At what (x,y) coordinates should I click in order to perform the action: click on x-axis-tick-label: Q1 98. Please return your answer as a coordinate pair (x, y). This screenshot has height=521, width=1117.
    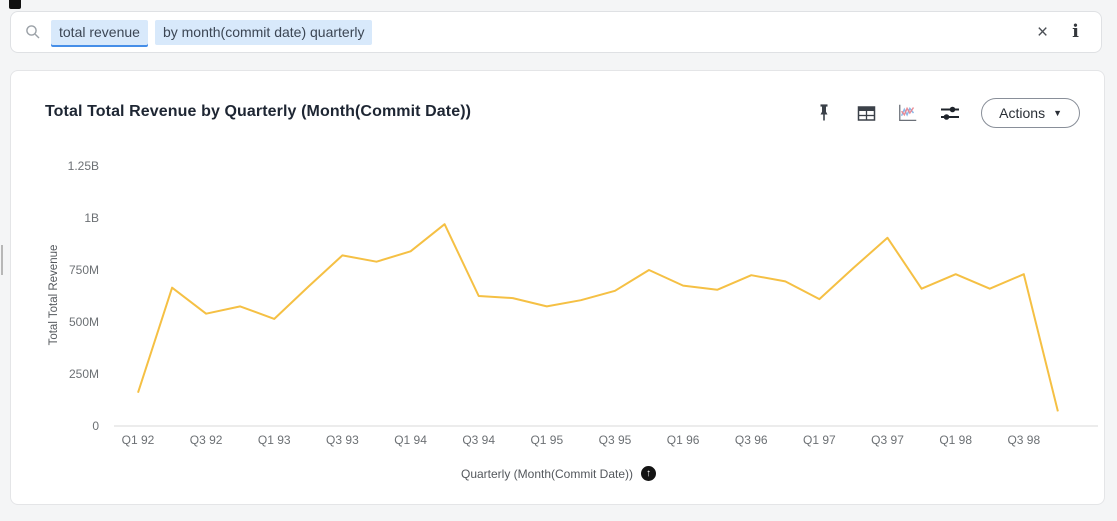
    Looking at the image, I should click on (956, 440).